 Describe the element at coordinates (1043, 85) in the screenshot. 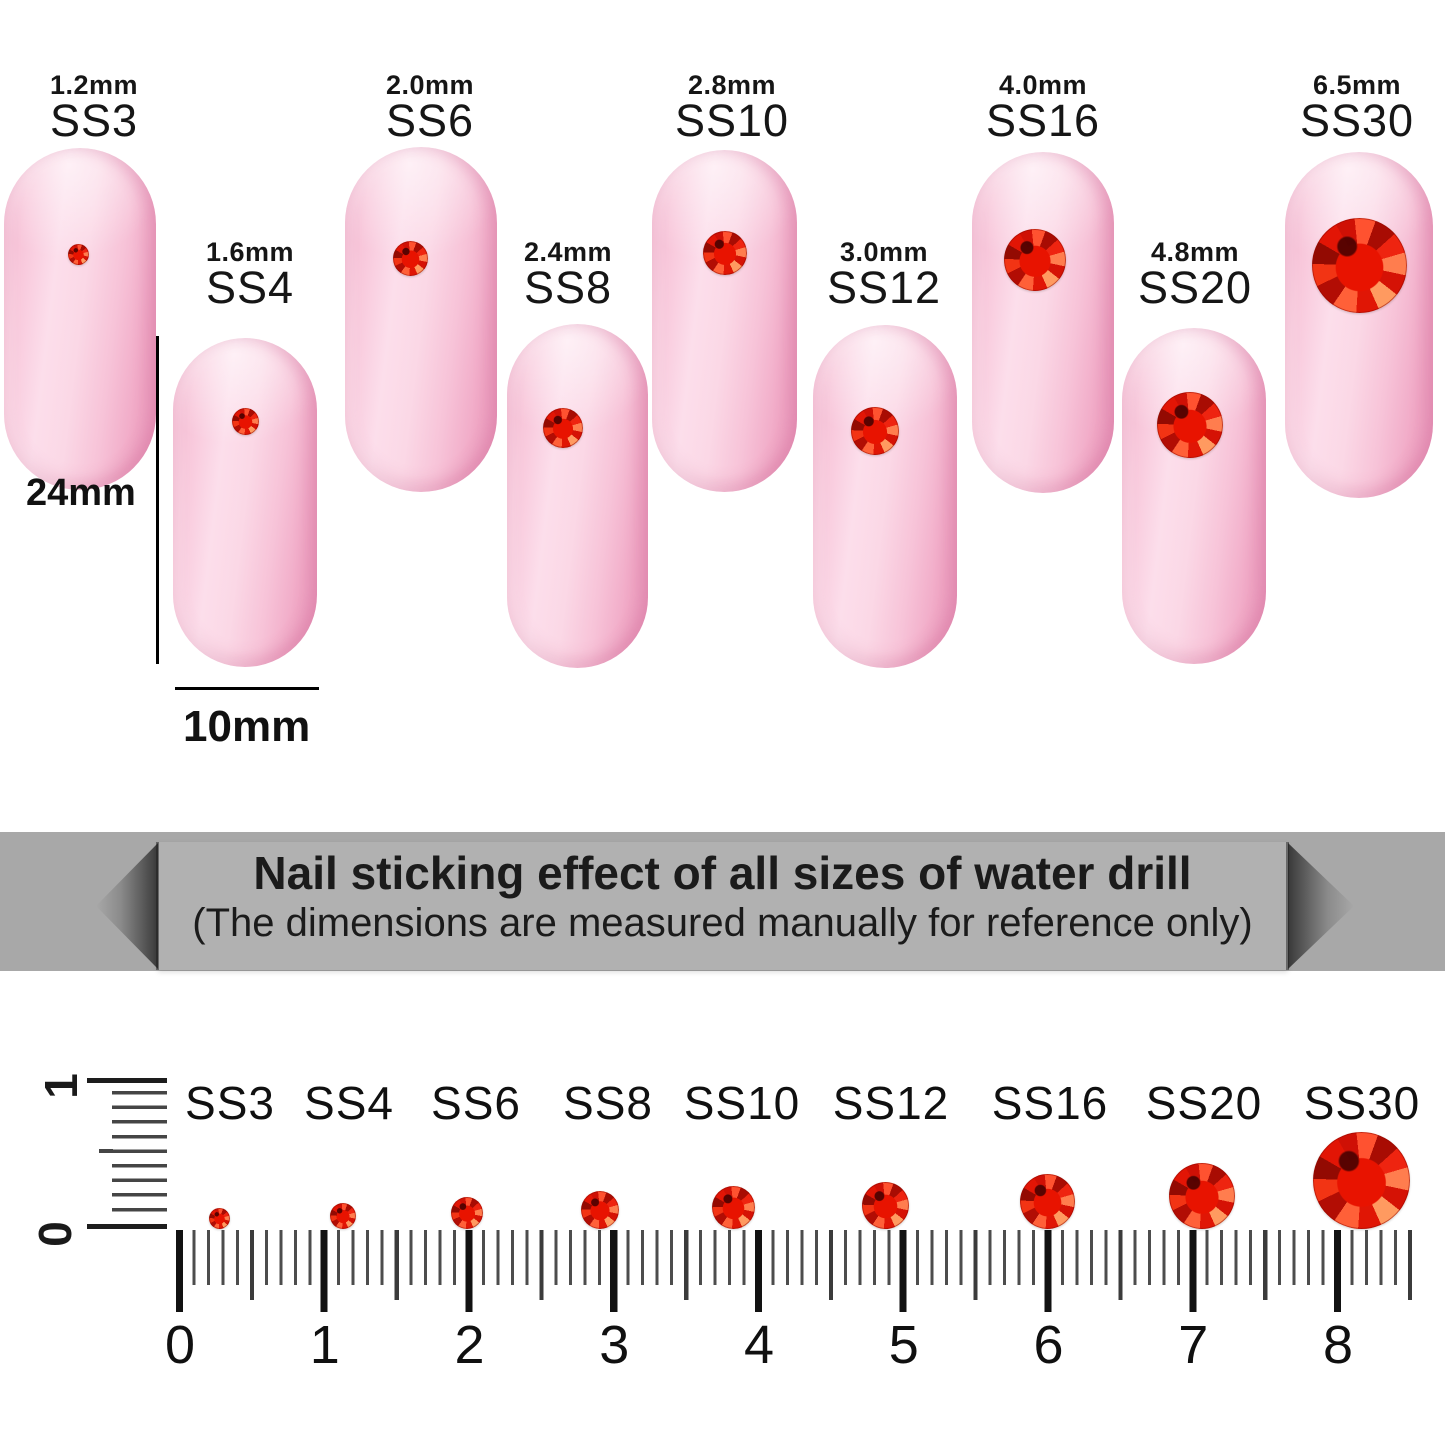

I see `nail-mm-label: 4.0mm` at that location.